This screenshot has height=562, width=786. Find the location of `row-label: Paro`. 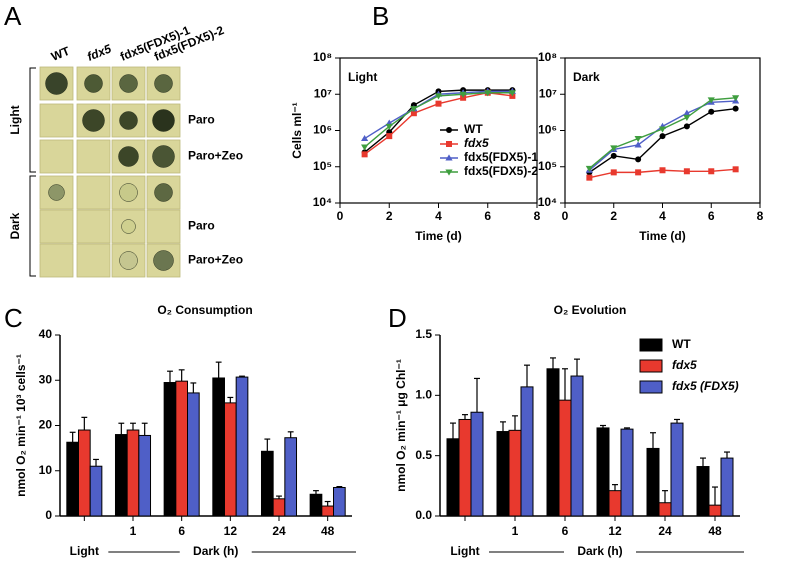

row-label: Paro is located at coordinates (201, 226).